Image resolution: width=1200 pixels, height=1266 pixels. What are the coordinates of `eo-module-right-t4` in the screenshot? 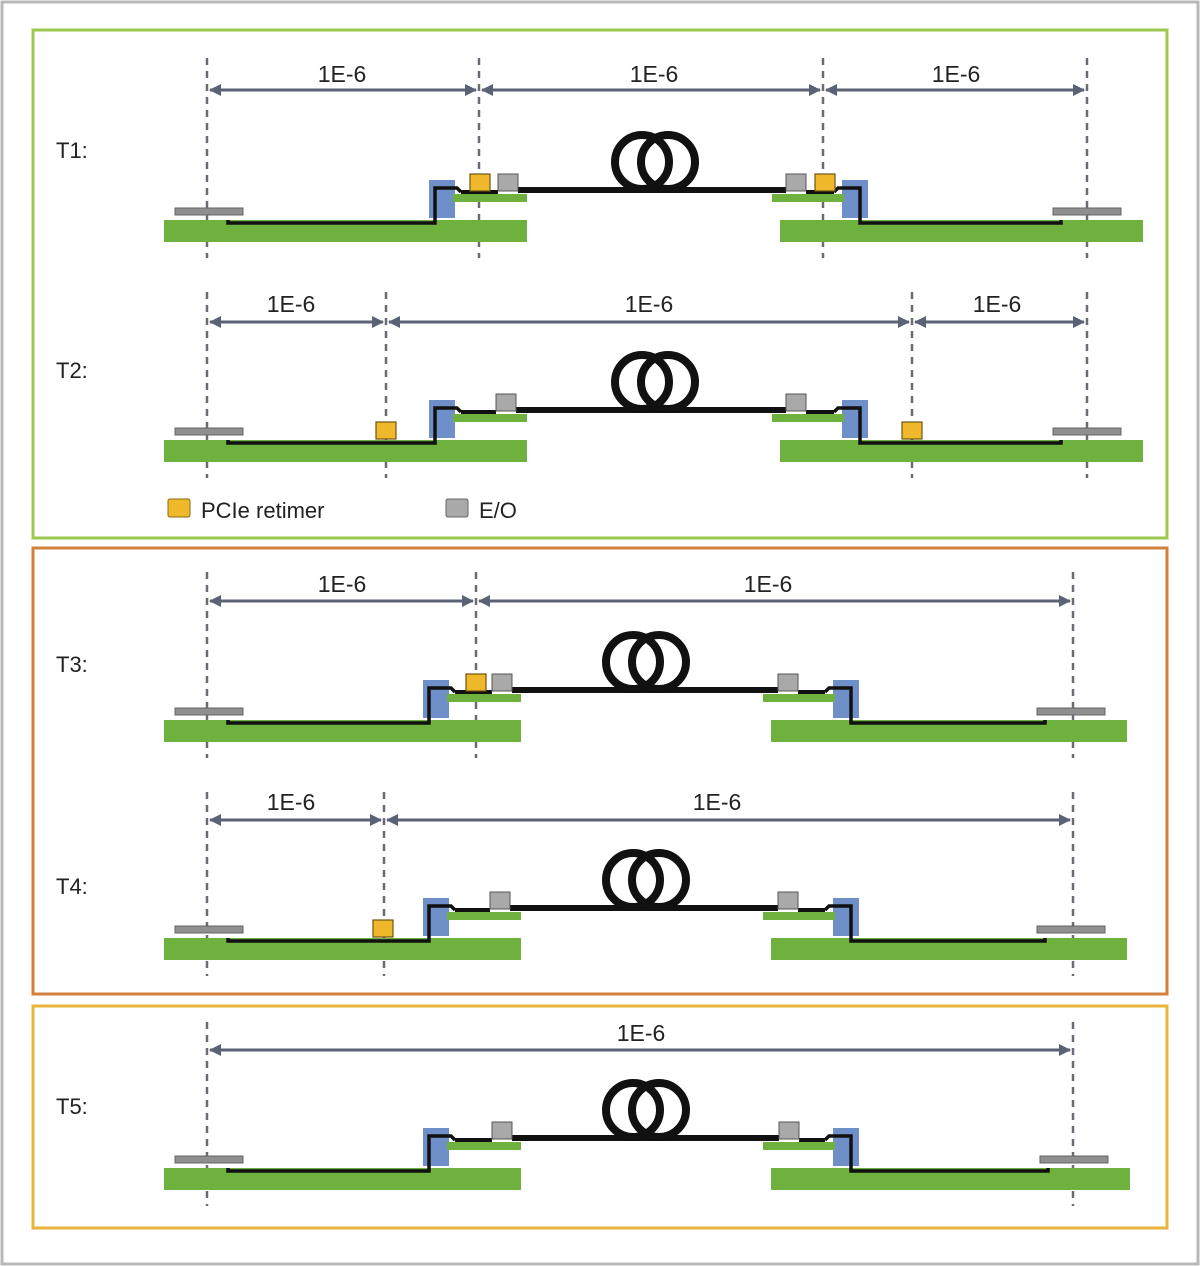 It's located at (788, 900).